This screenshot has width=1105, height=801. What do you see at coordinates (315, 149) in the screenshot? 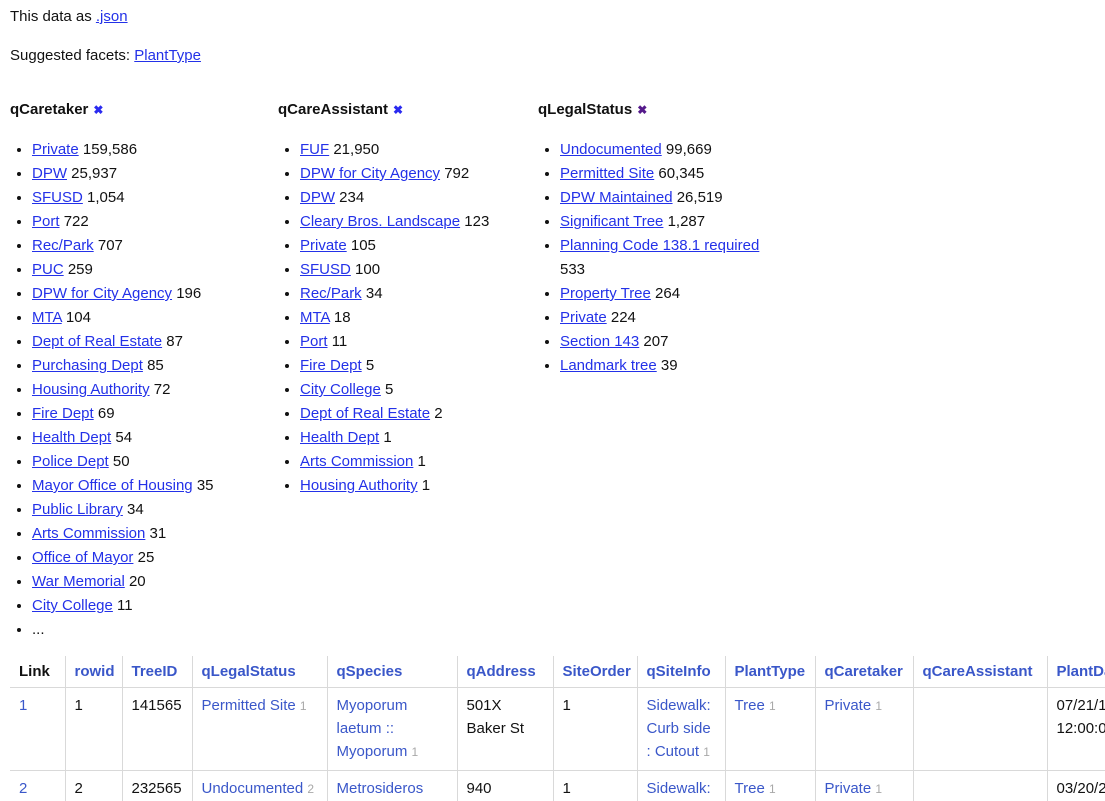
I see `facet-value-link: FUF` at bounding box center [315, 149].